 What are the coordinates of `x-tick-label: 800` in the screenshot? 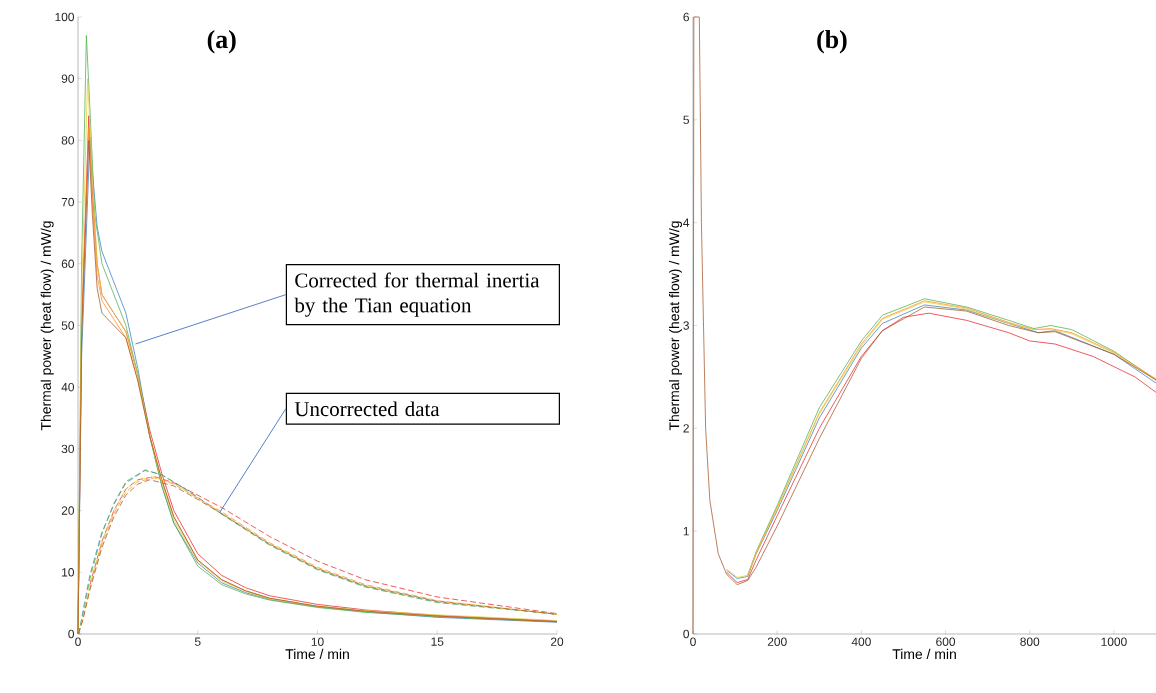 It's located at (1030, 641).